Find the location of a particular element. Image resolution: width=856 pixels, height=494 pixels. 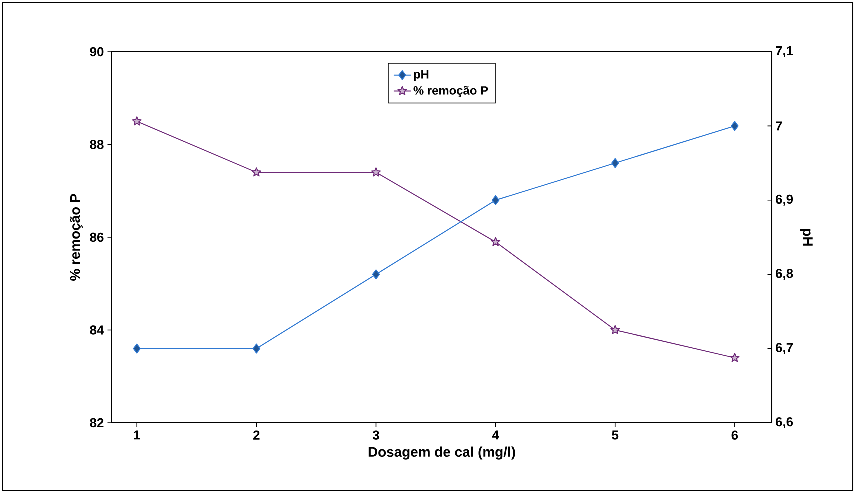

y-tick-label: 84 is located at coordinates (97, 330).